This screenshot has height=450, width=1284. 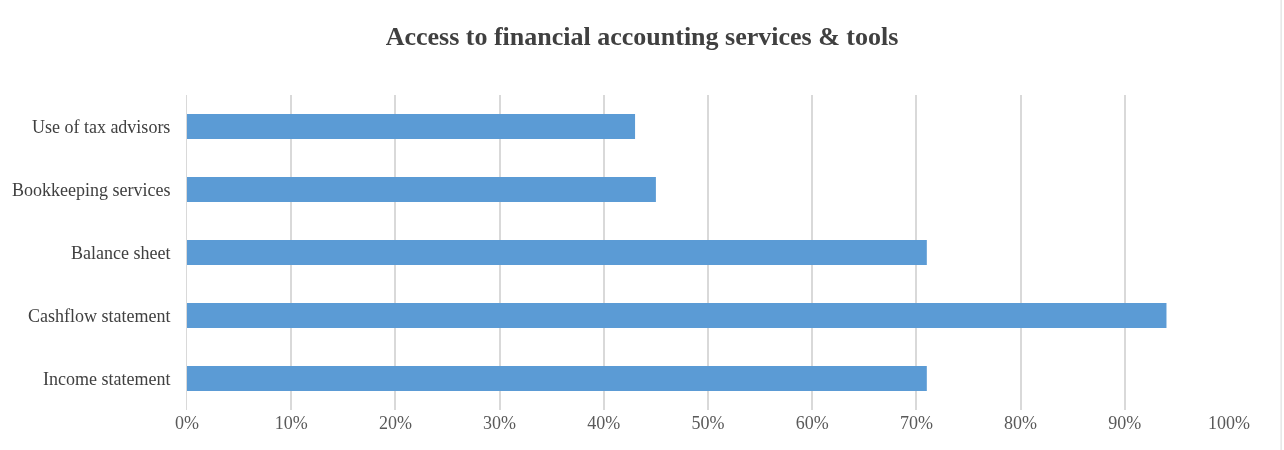 What do you see at coordinates (101, 126) in the screenshot?
I see `y-tick-label: Use of tax advisors` at bounding box center [101, 126].